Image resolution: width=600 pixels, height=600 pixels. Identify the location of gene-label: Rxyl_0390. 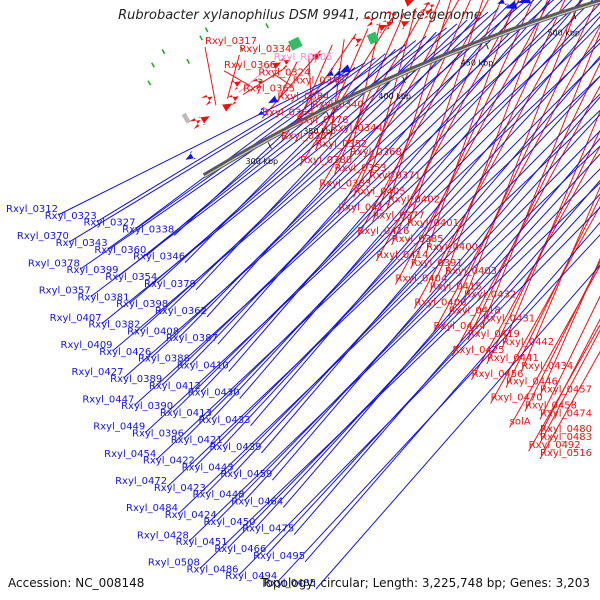
(147, 406).